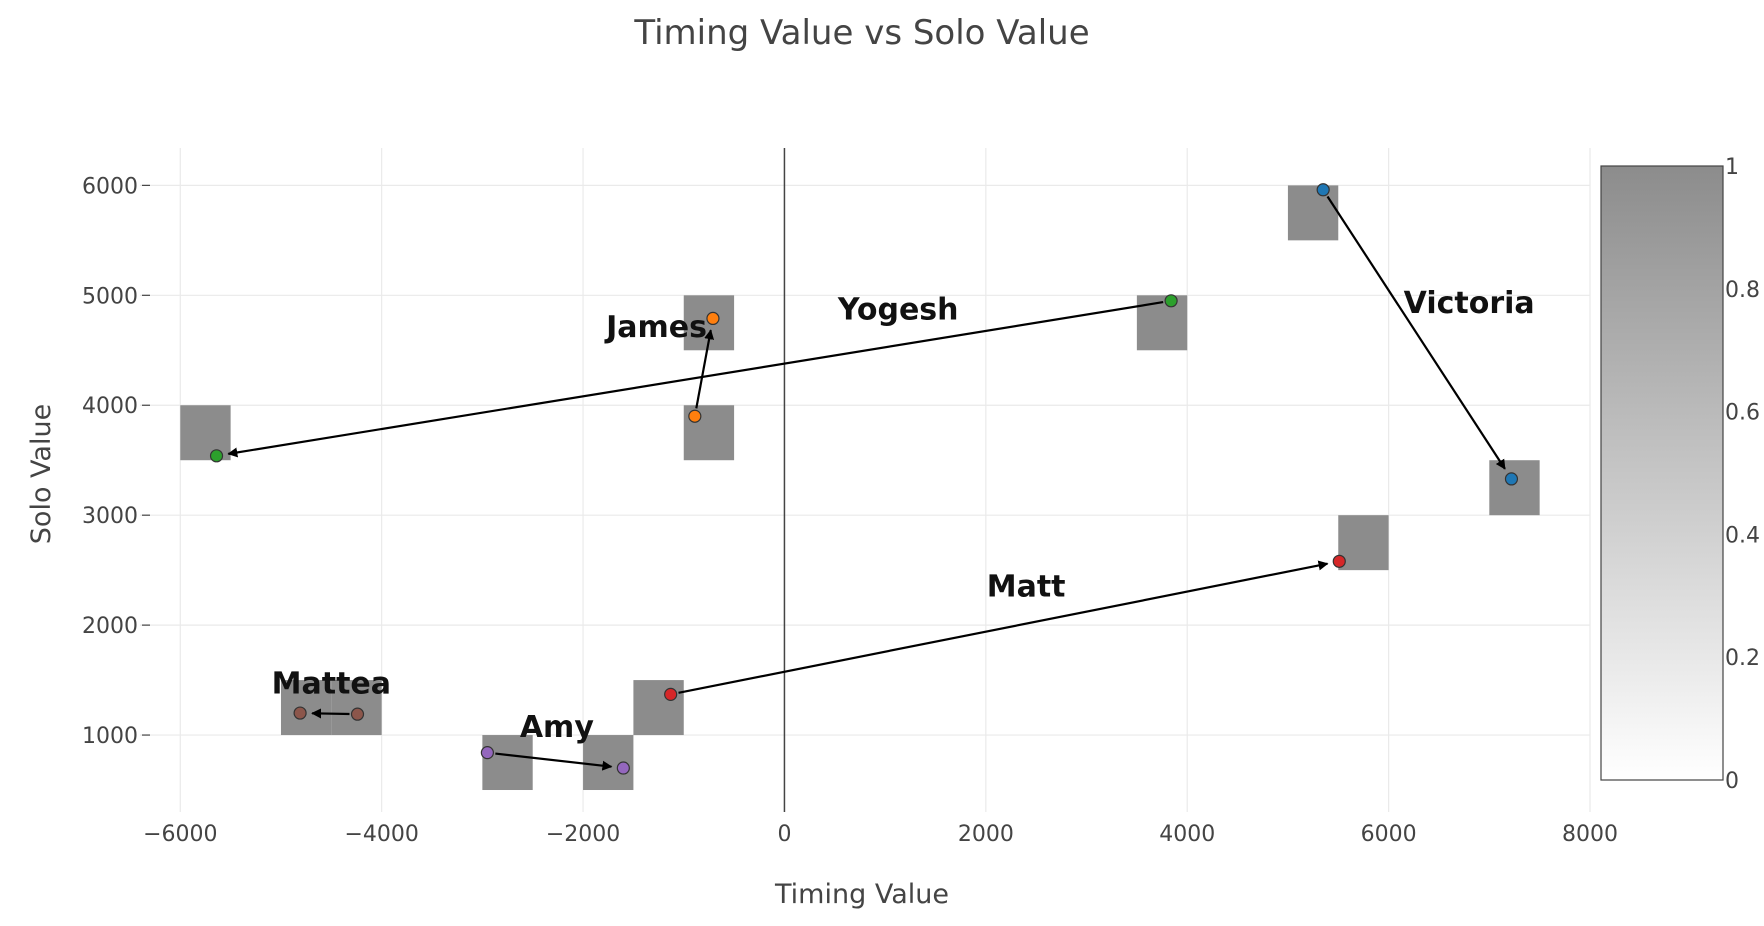 This screenshot has height=926, width=1764. Describe the element at coordinates (110, 296) in the screenshot. I see `y-tick-label: 5000` at that location.